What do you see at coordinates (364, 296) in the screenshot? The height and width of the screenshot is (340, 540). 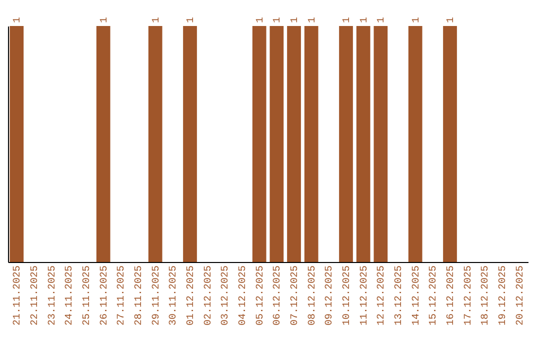 I see `x-tick-label: 11.12.2025` at bounding box center [364, 296].